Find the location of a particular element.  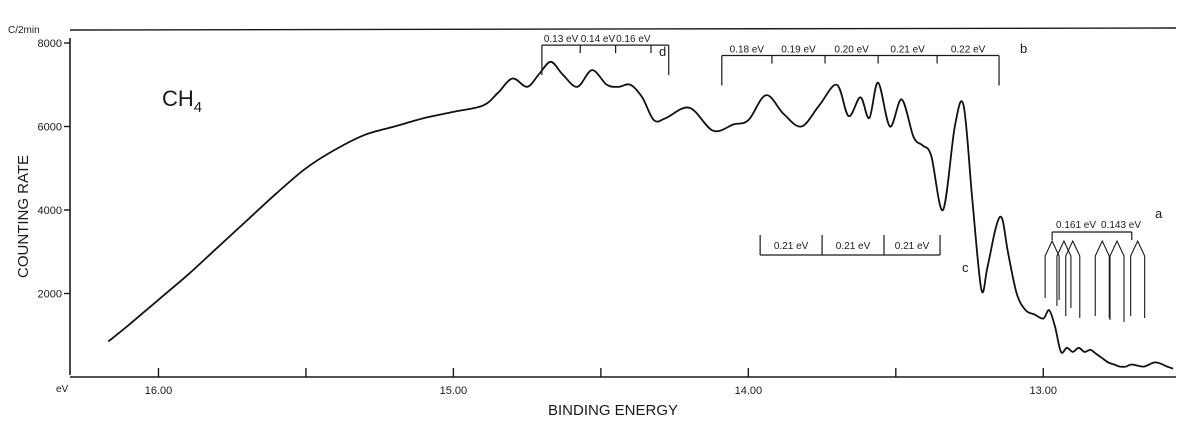

progression-b-spacing-label: 0.19 eV is located at coordinates (798, 50).